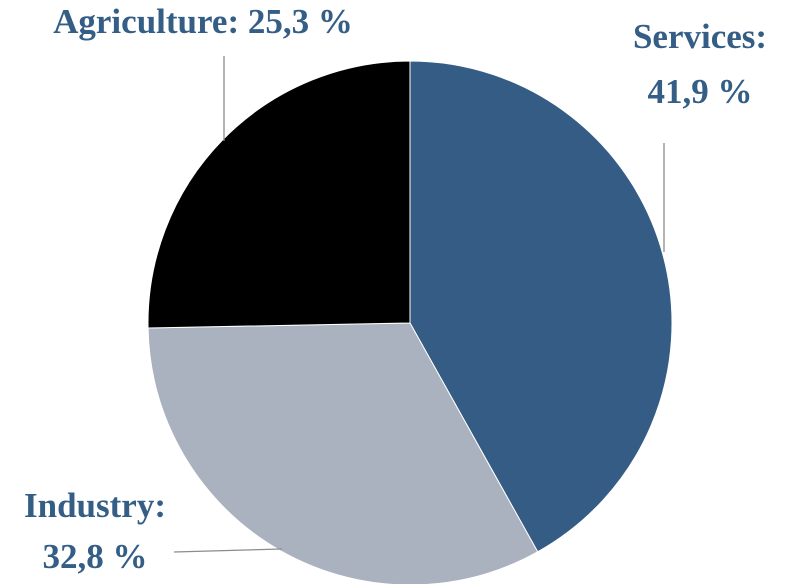 Image resolution: width=787 pixels, height=584 pixels. I want to click on data-label-services-line-2: 41,9 %, so click(700, 91).